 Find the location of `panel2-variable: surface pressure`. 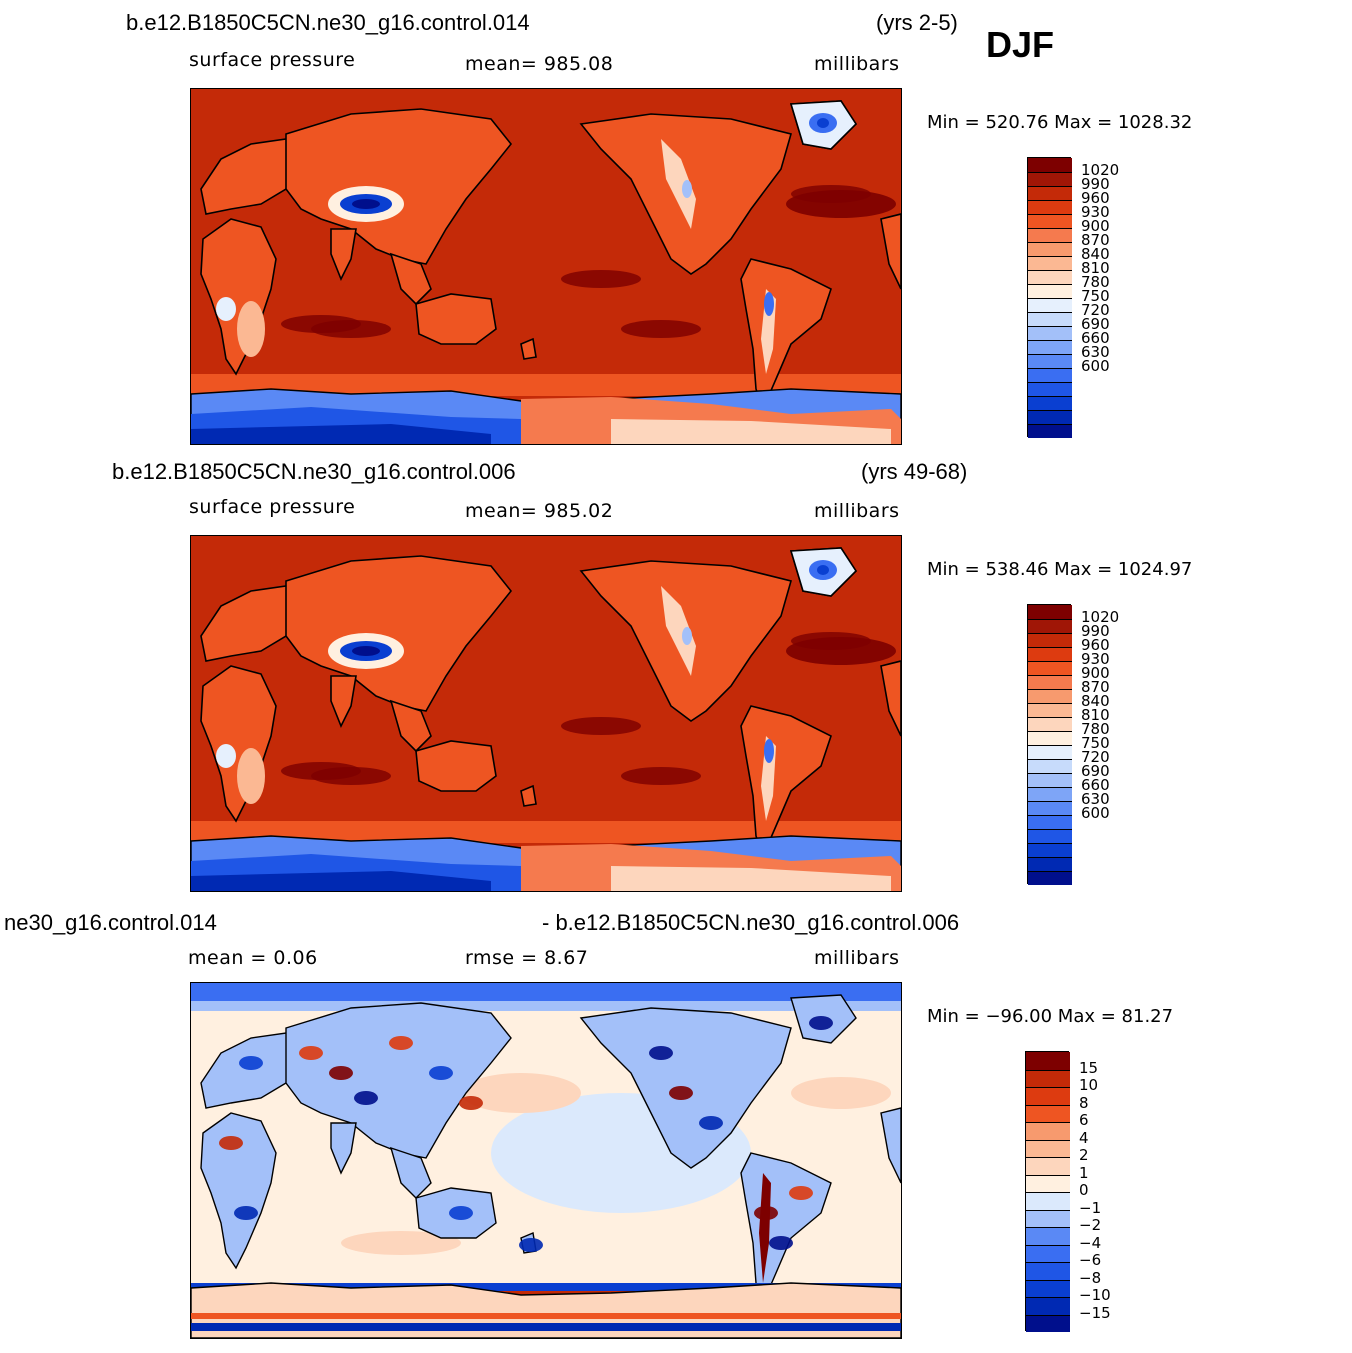

panel2-variable: surface pressure is located at coordinates (272, 507).